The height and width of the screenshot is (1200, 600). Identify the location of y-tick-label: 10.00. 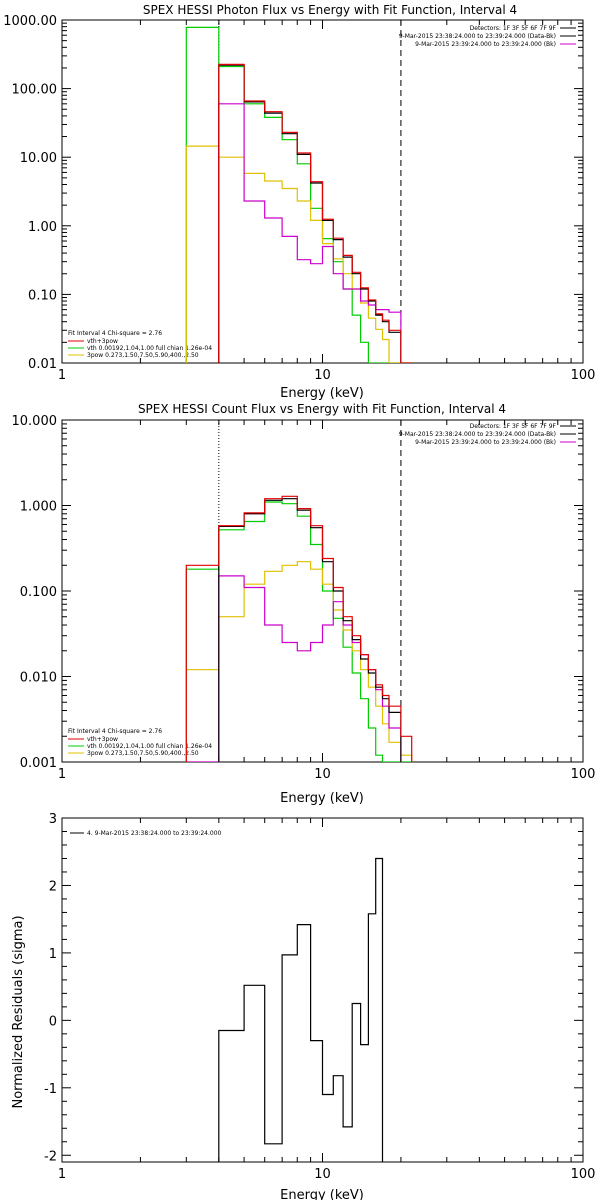
(38, 158).